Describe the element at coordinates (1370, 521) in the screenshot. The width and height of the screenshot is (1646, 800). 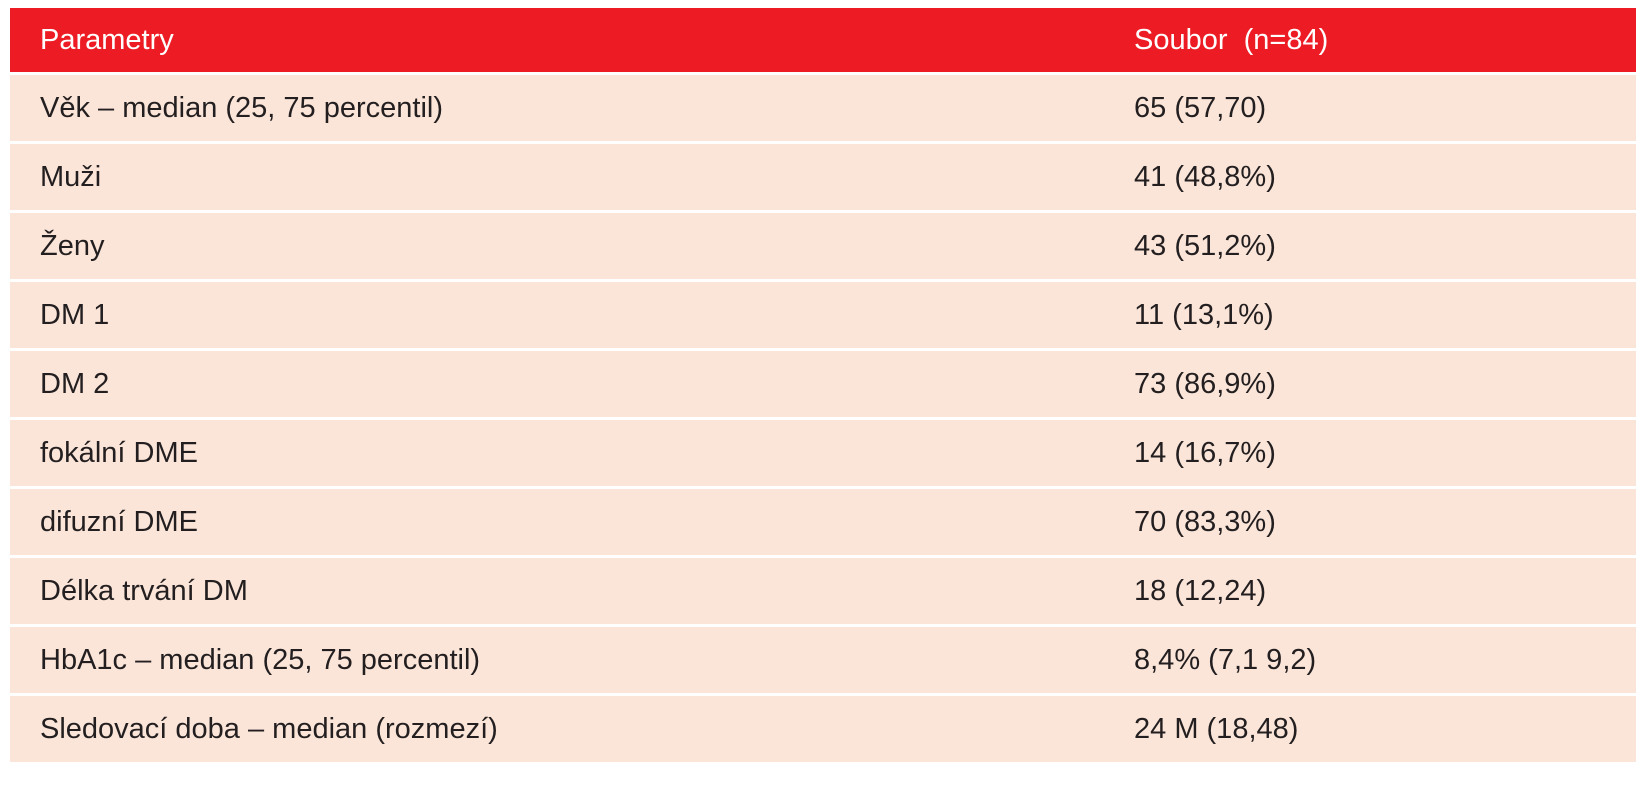
I see `value-cell: 70 (83,3%)` at that location.